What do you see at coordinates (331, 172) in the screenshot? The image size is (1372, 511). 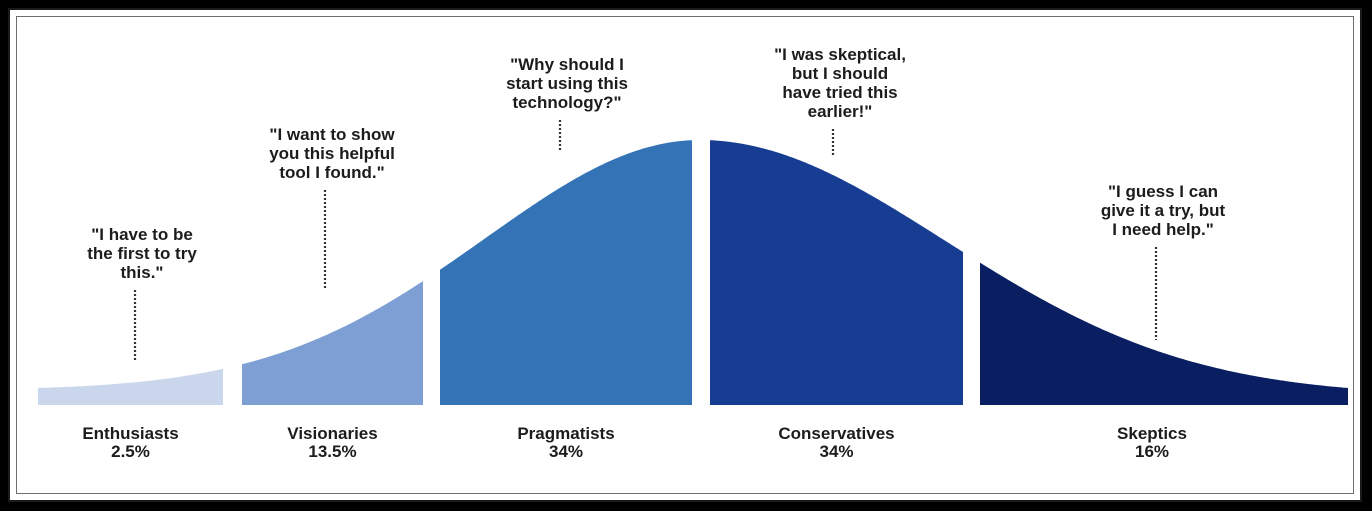 I see `quote-line-visionaries-3: tool I found."` at bounding box center [331, 172].